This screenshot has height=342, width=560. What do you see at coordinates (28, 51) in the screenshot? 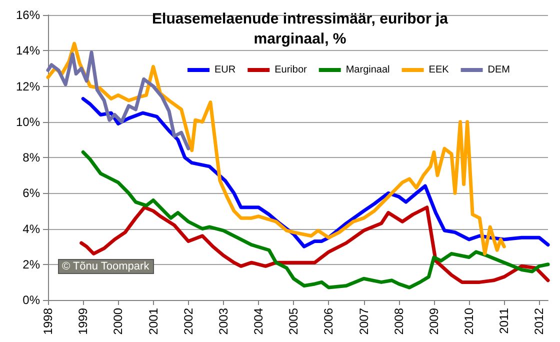
I see `y-tick-label: 14%` at bounding box center [28, 51].